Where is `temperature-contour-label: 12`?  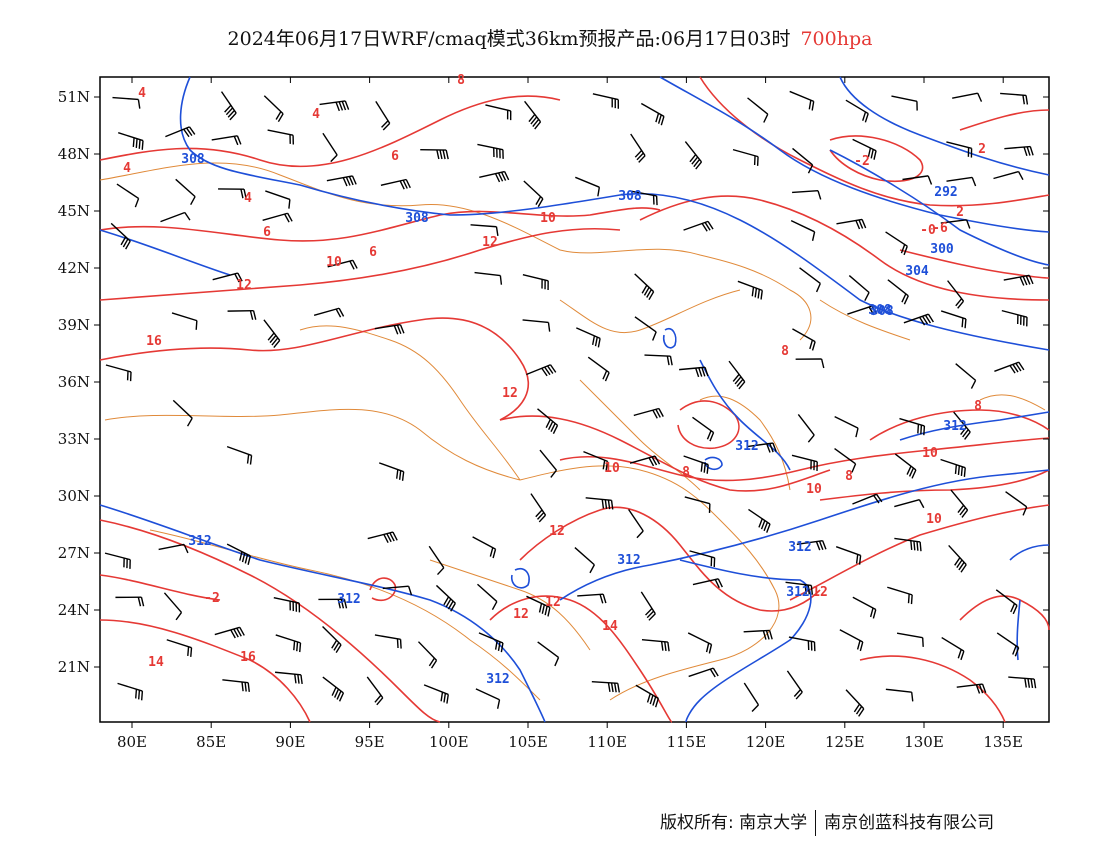
temperature-contour-label: 12 is located at coordinates (820, 592).